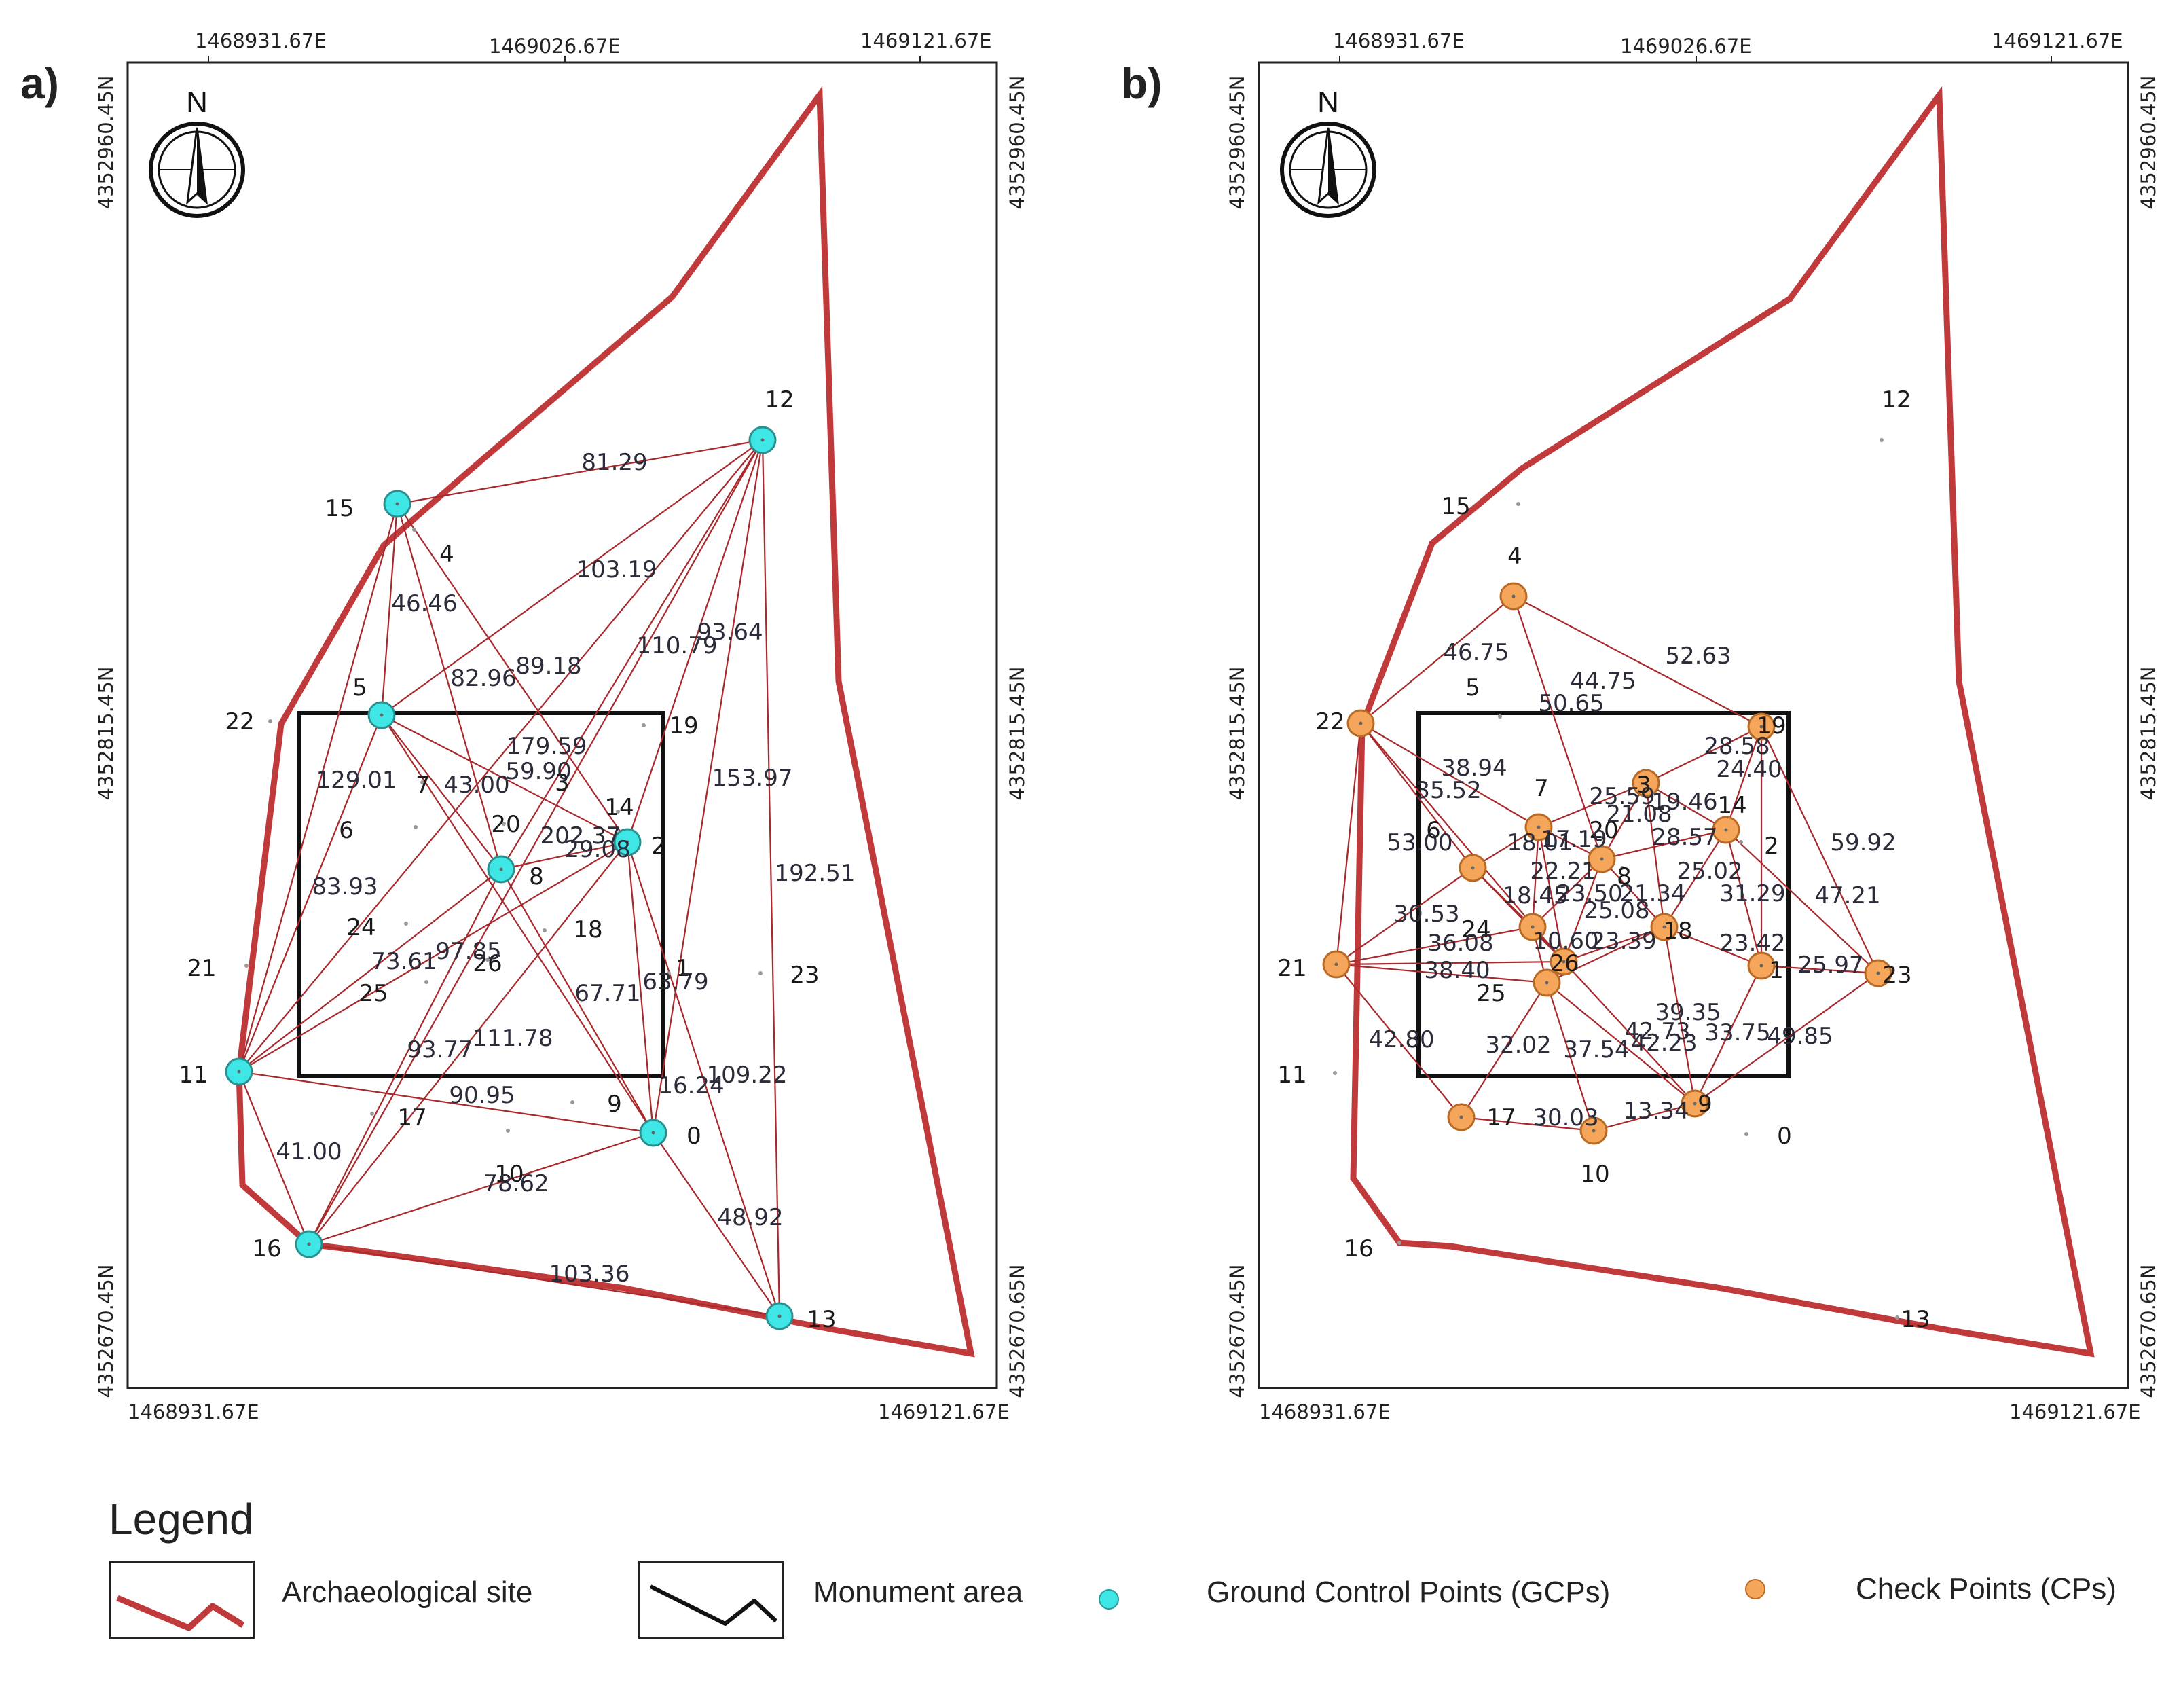  What do you see at coordinates (1292, 968) in the screenshot?
I see `point-label: 21` at bounding box center [1292, 968].